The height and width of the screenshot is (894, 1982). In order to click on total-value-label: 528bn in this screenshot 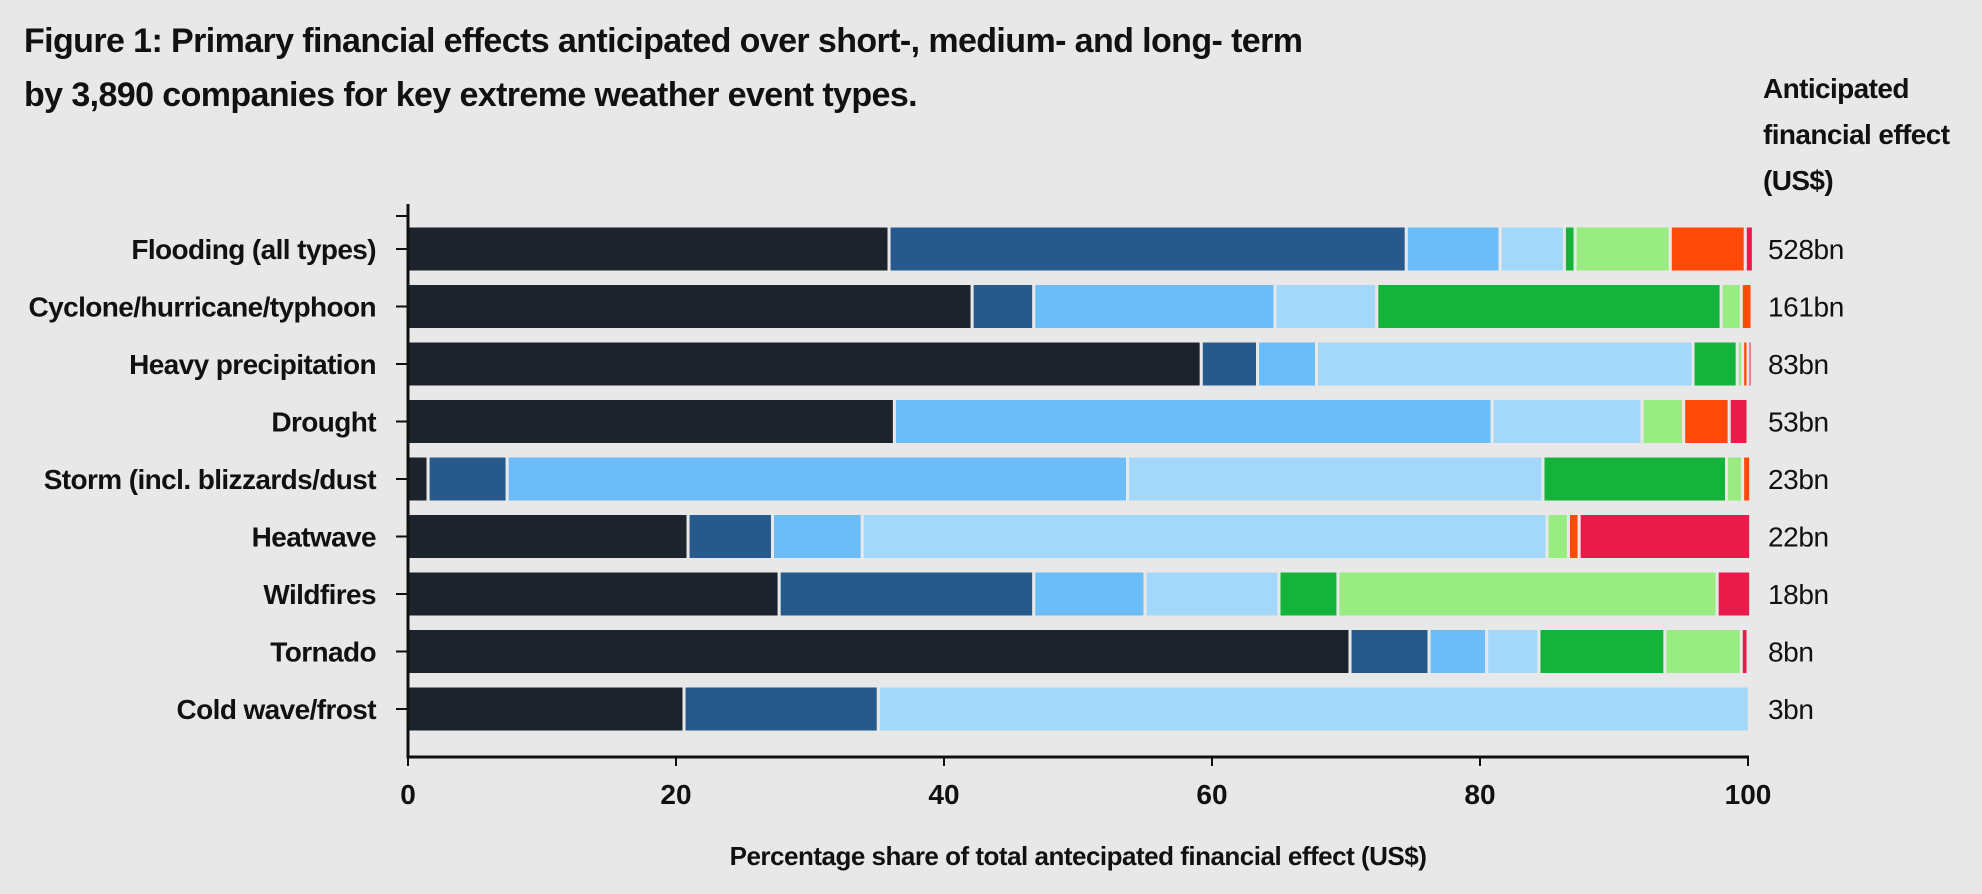, I will do `click(1806, 249)`.